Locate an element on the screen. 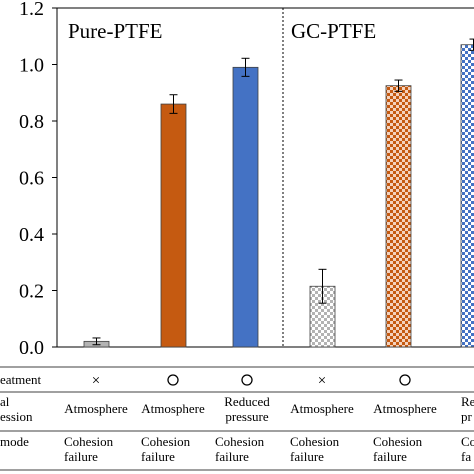  table-cell: pressure is located at coordinates (247, 416).